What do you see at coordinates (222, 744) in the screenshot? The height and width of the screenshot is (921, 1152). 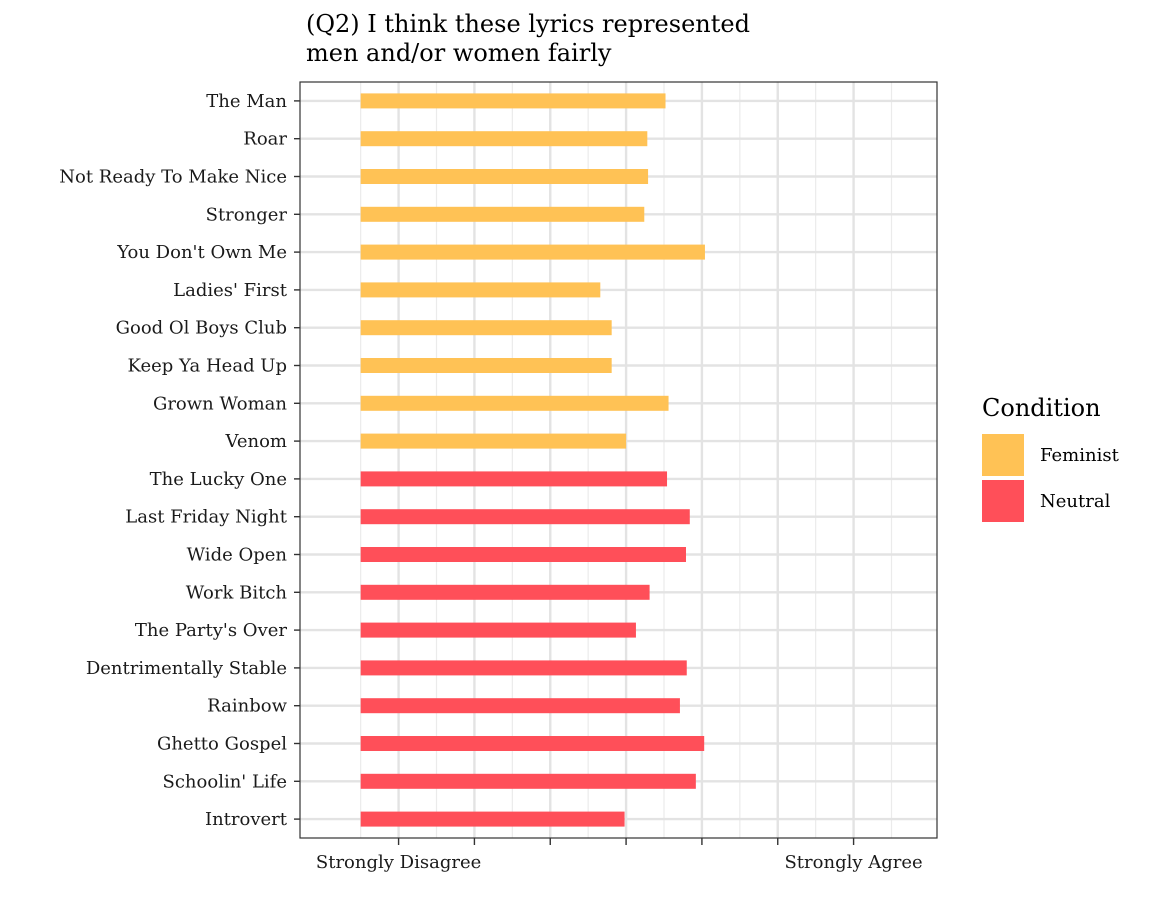 I see `y-tick-label: Ghetto Gospel` at bounding box center [222, 744].